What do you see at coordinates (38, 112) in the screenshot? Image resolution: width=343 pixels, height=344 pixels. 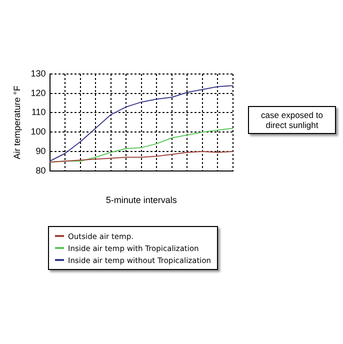 I see `y-tick-label: 110` at bounding box center [38, 112].